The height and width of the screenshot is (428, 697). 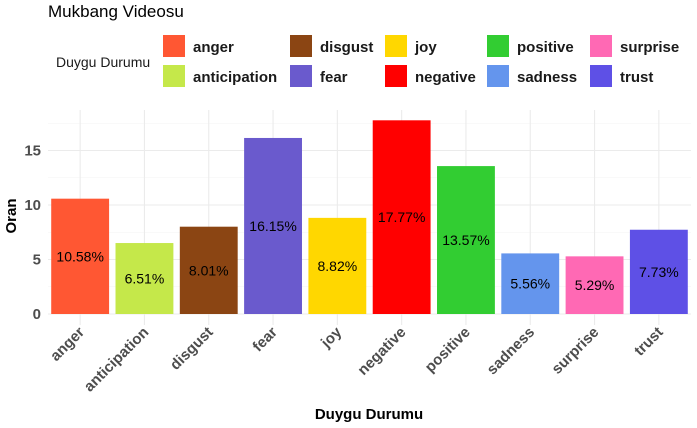 I want to click on legend-key-trust, so click(x=601, y=76).